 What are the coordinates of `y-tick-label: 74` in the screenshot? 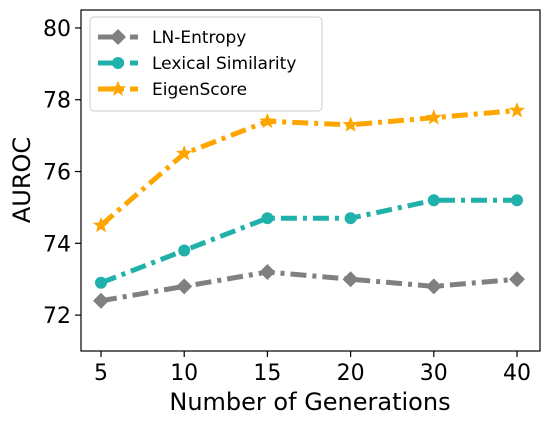 It's located at (57, 244).